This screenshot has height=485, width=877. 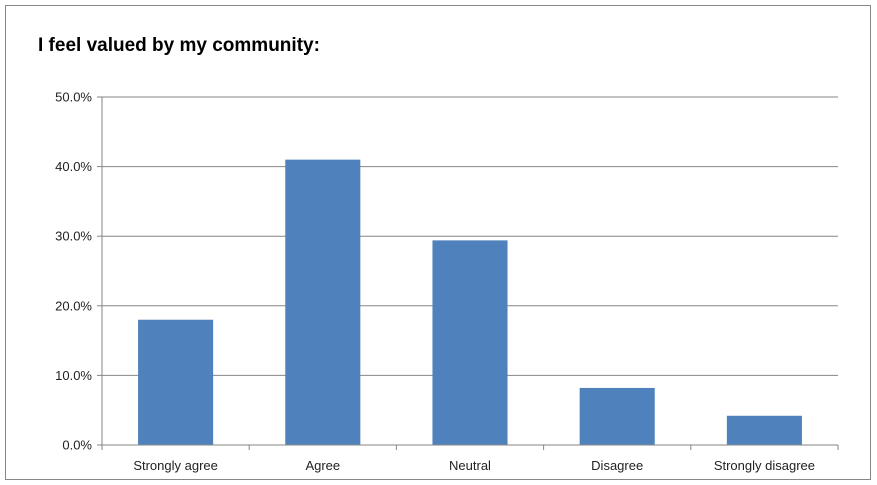 I want to click on x-tick-label: Neutral, so click(x=470, y=465).